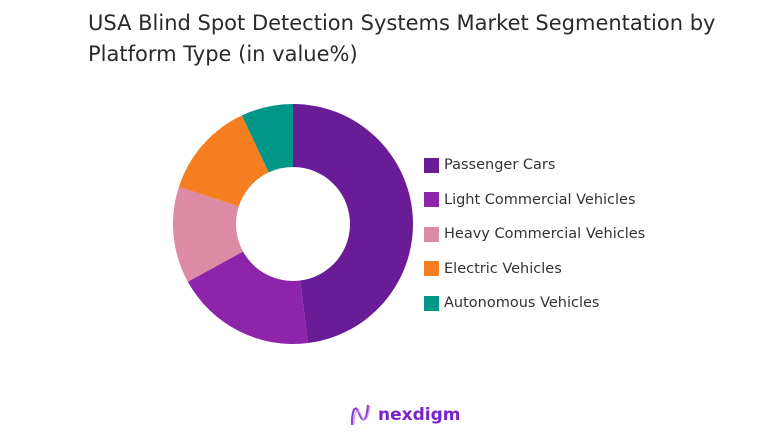 The height and width of the screenshot is (442, 773). I want to click on legend-item: Electric Vehicles, so click(534, 269).